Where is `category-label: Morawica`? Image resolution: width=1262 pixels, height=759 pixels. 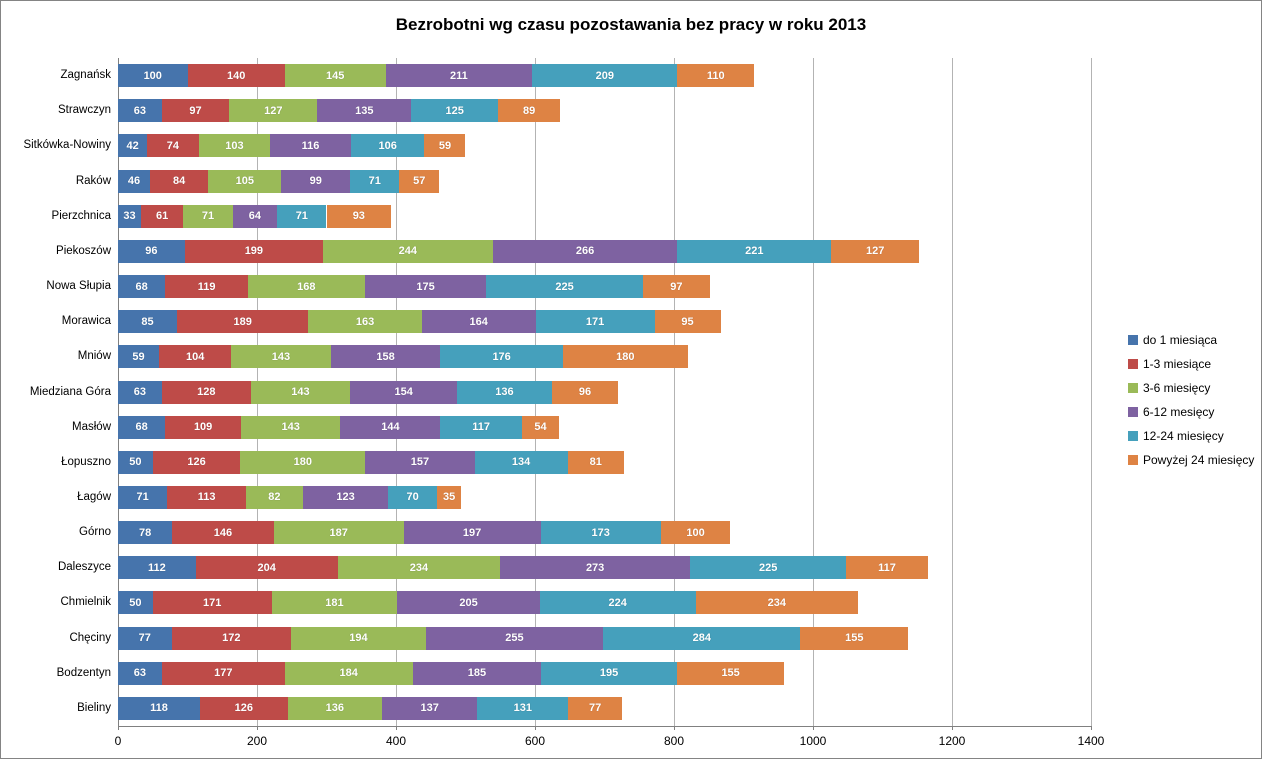 category-label: Morawica is located at coordinates (86, 321).